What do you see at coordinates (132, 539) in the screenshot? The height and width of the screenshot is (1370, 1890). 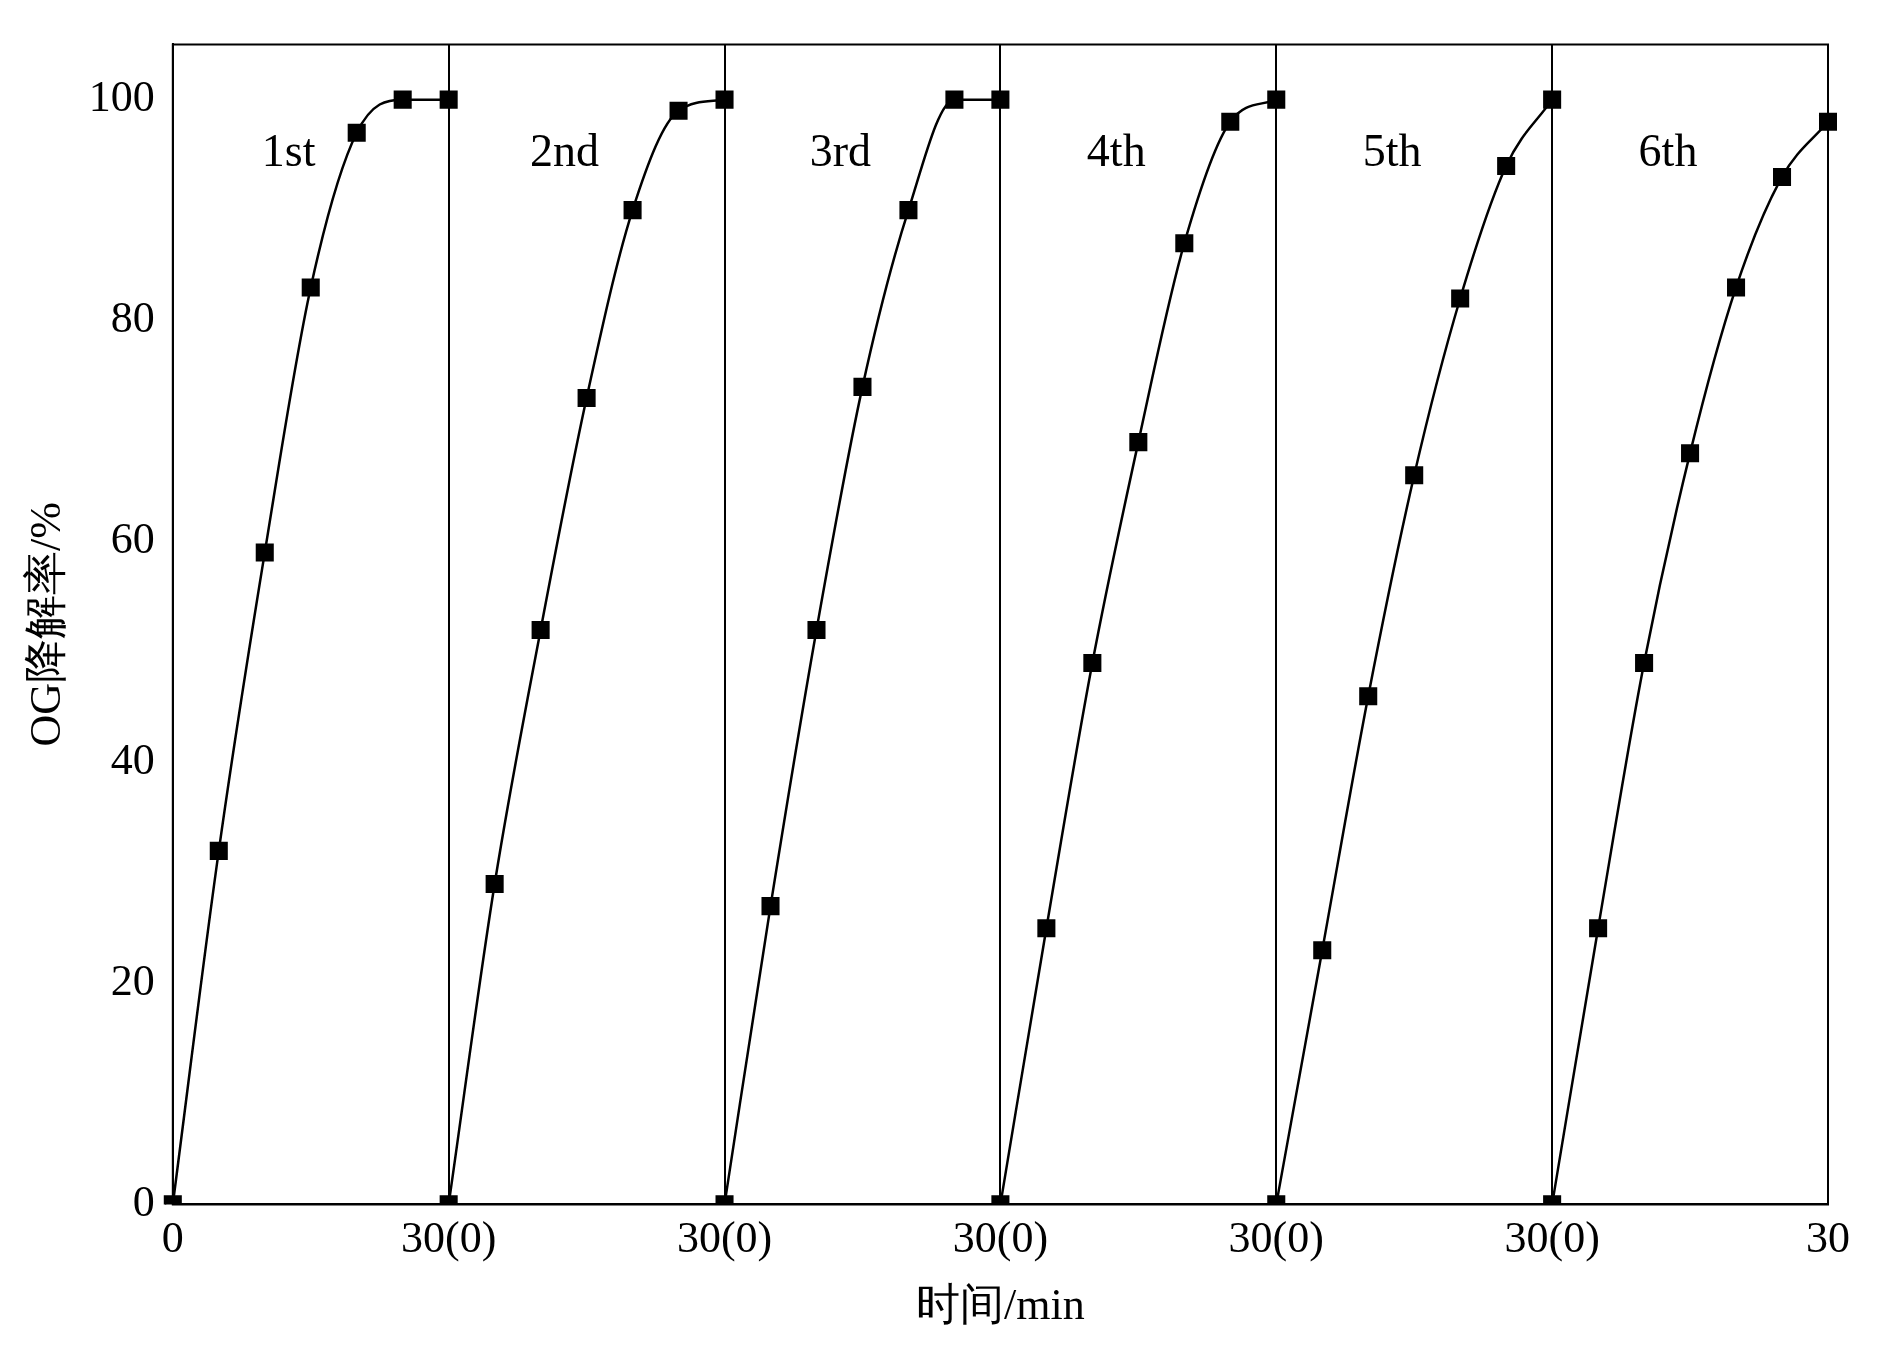 I see `y-tick-label: 60` at bounding box center [132, 539].